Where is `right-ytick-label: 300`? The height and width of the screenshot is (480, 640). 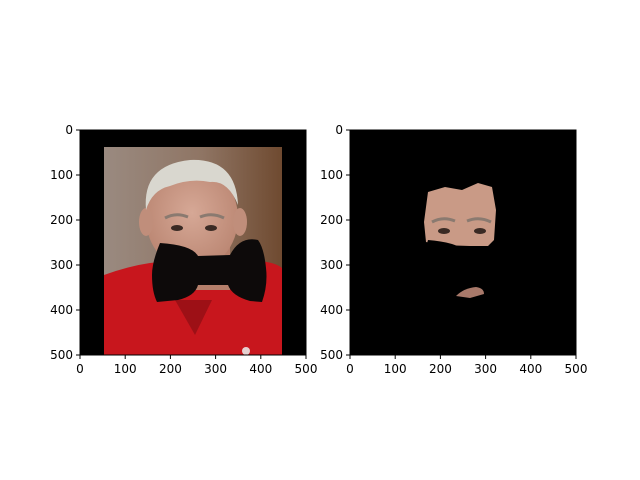 right-ytick-label: 300 is located at coordinates (331, 265).